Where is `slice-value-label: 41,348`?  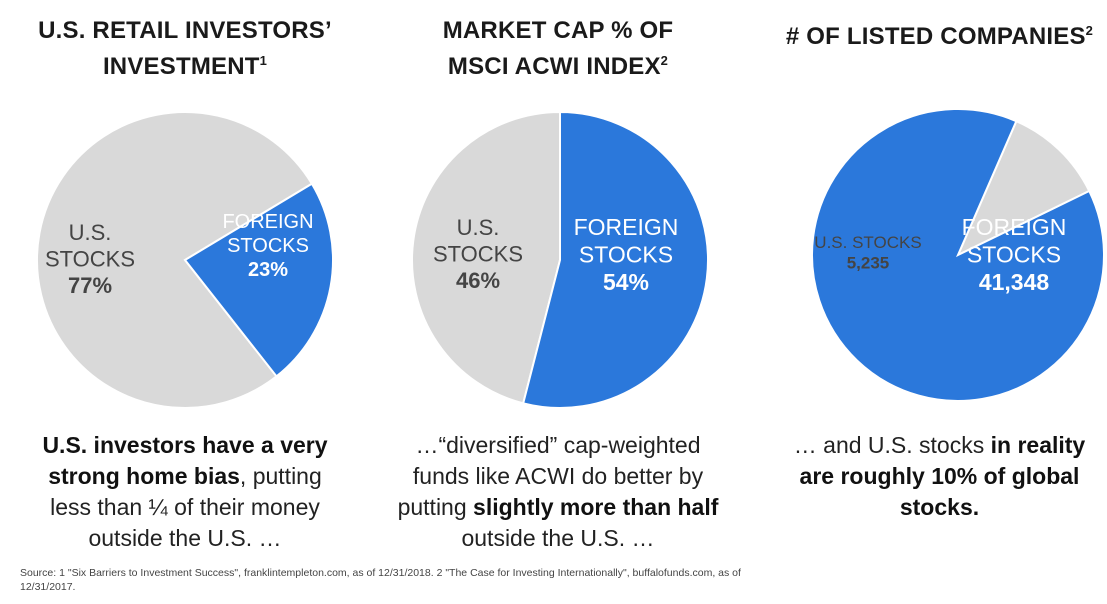 slice-value-label: 41,348 is located at coordinates (1014, 282).